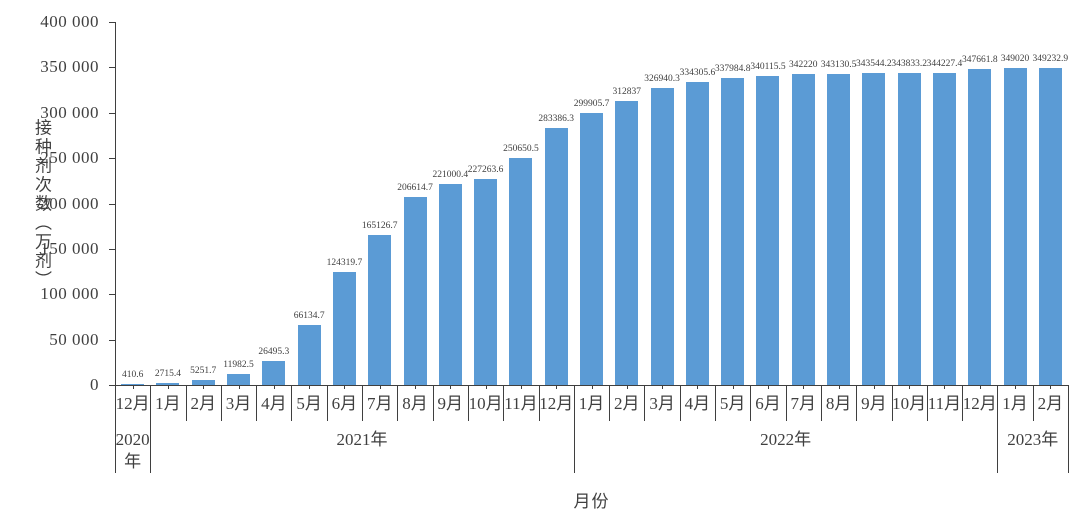 The width and height of the screenshot is (1080, 526). Describe the element at coordinates (732, 69) in the screenshot. I see `bar-value-label: 337984.8` at that location.